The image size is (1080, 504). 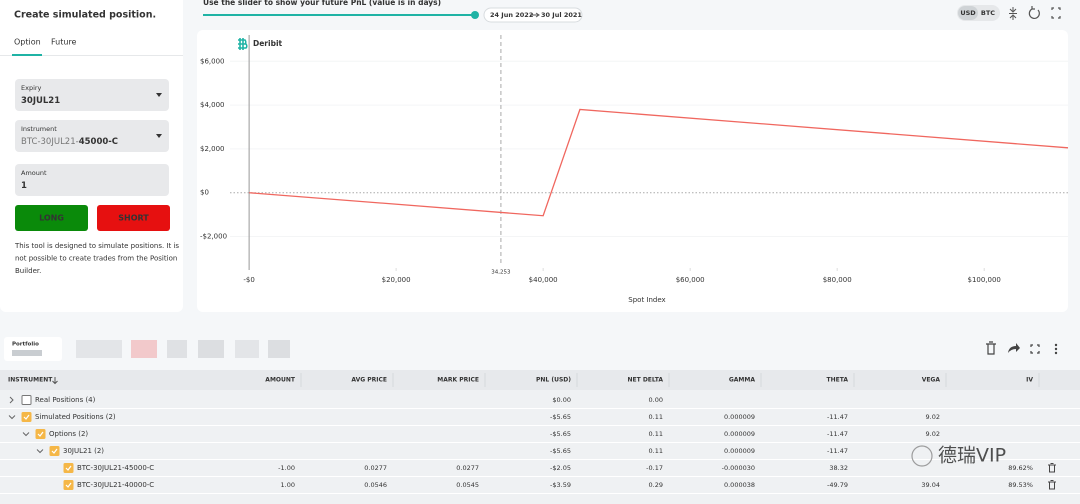 I want to click on table-cell: 39.04, so click(x=930, y=485).